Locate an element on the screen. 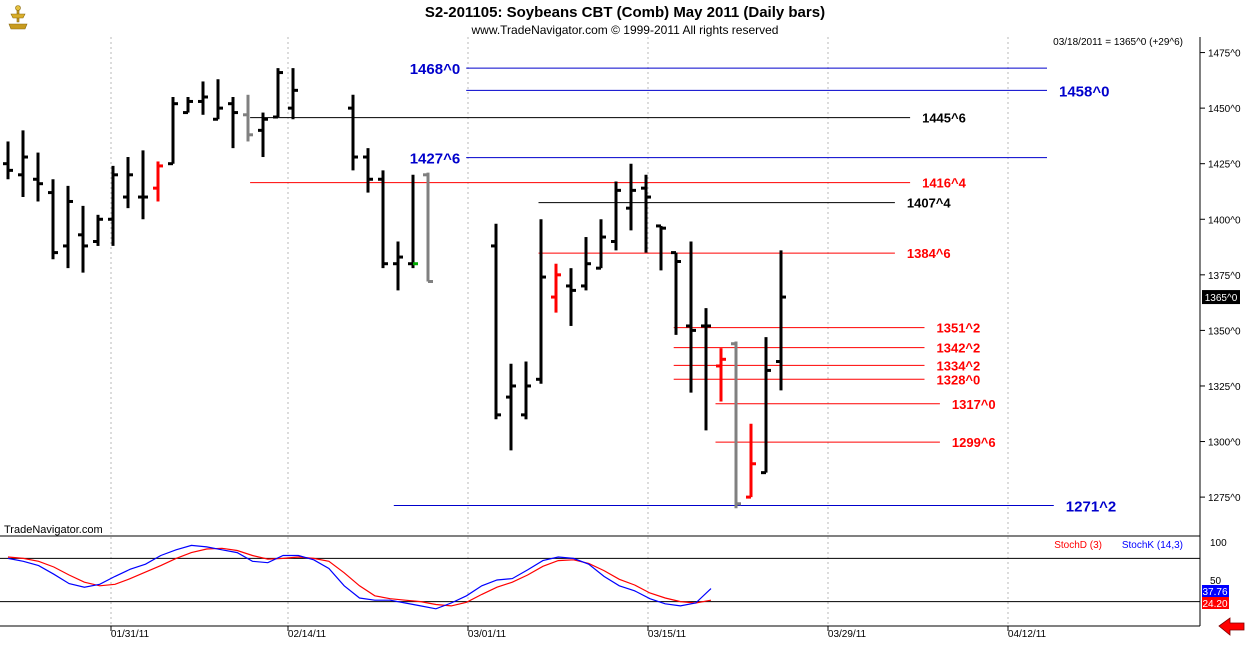 This screenshot has width=1250, height=648. x-tick-label: 02/14/11 is located at coordinates (307, 634).